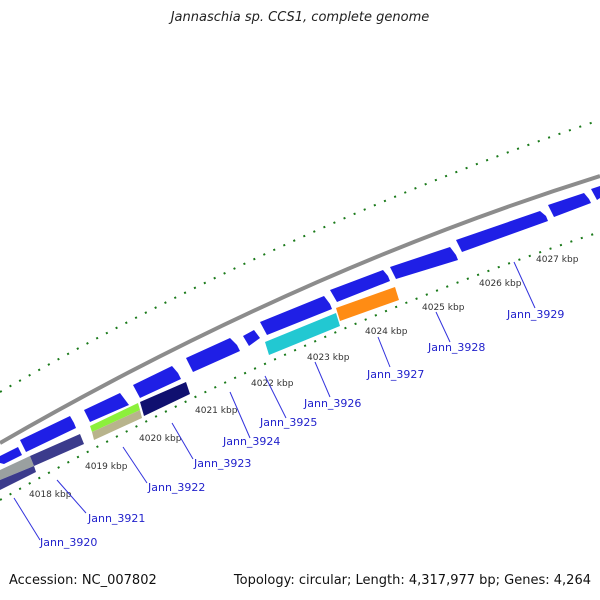 This screenshot has width=600, height=600. What do you see at coordinates (328, 358) in the screenshot?
I see `kbp-label: 4023 kbp` at bounding box center [328, 358].